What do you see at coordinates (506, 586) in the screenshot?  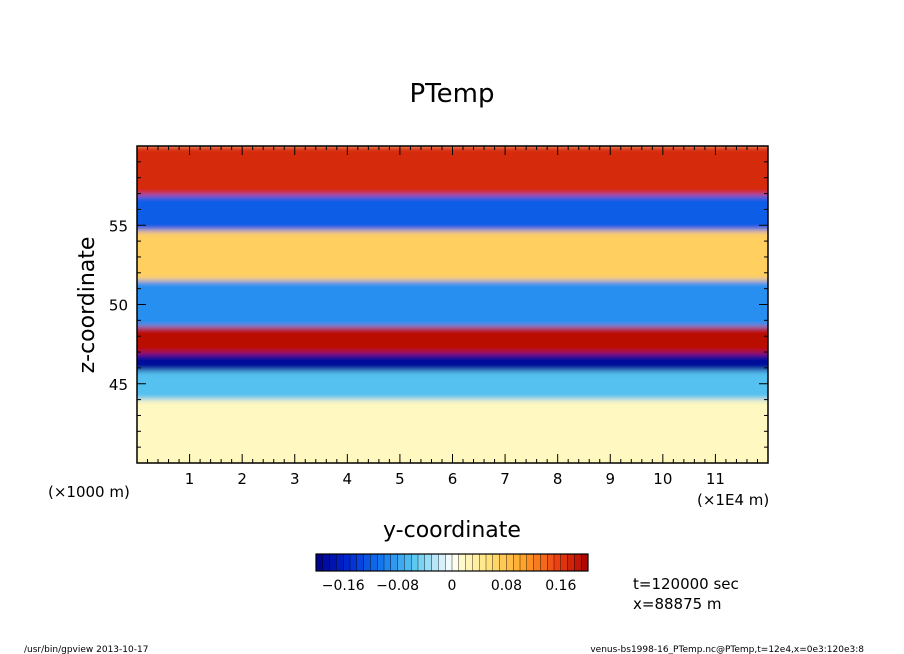 I see `colorbar-tick-label: 0.08` at bounding box center [506, 586].